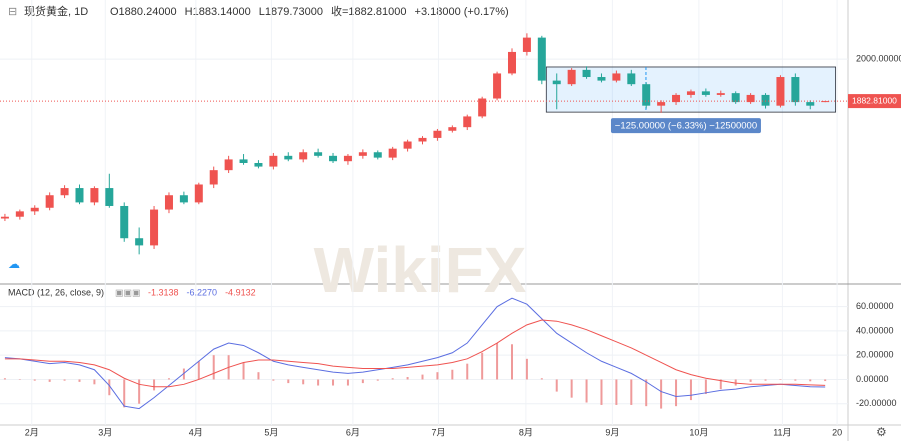  What do you see at coordinates (698, 432) in the screenshot?
I see `x-tick-label: 10月` at bounding box center [698, 432].